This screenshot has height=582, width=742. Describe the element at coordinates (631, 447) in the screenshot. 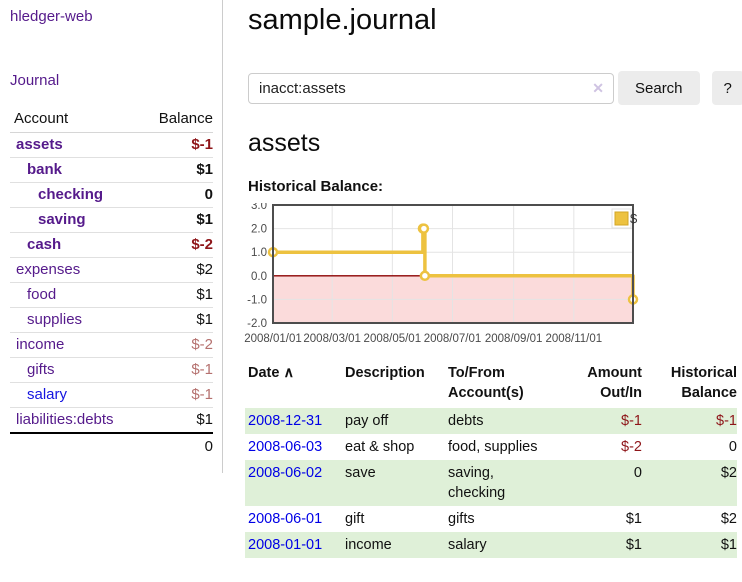

I see `amount-cell: $-2` at that location.